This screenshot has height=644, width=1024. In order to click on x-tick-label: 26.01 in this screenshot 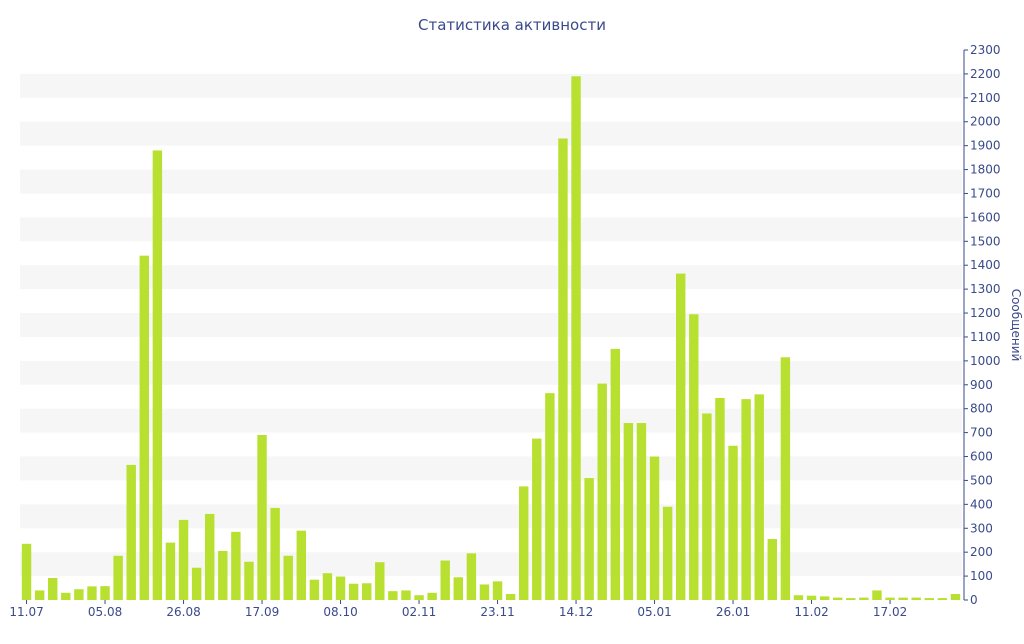, I will do `click(733, 612)`.